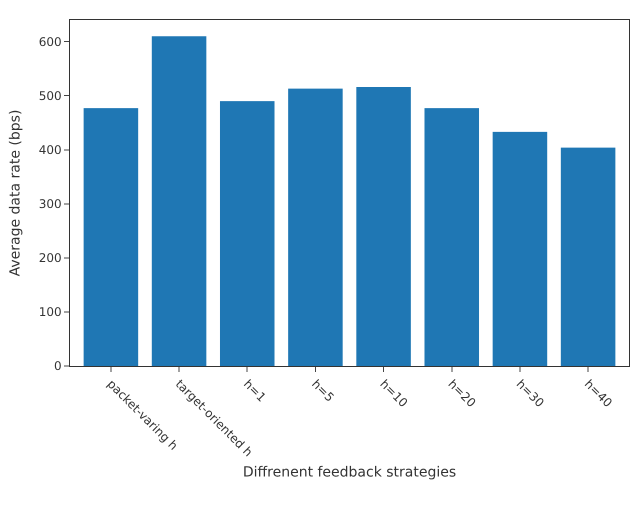 The height and width of the screenshot is (516, 641). I want to click on y-axis-title: Average data rate (bps), so click(15, 193).